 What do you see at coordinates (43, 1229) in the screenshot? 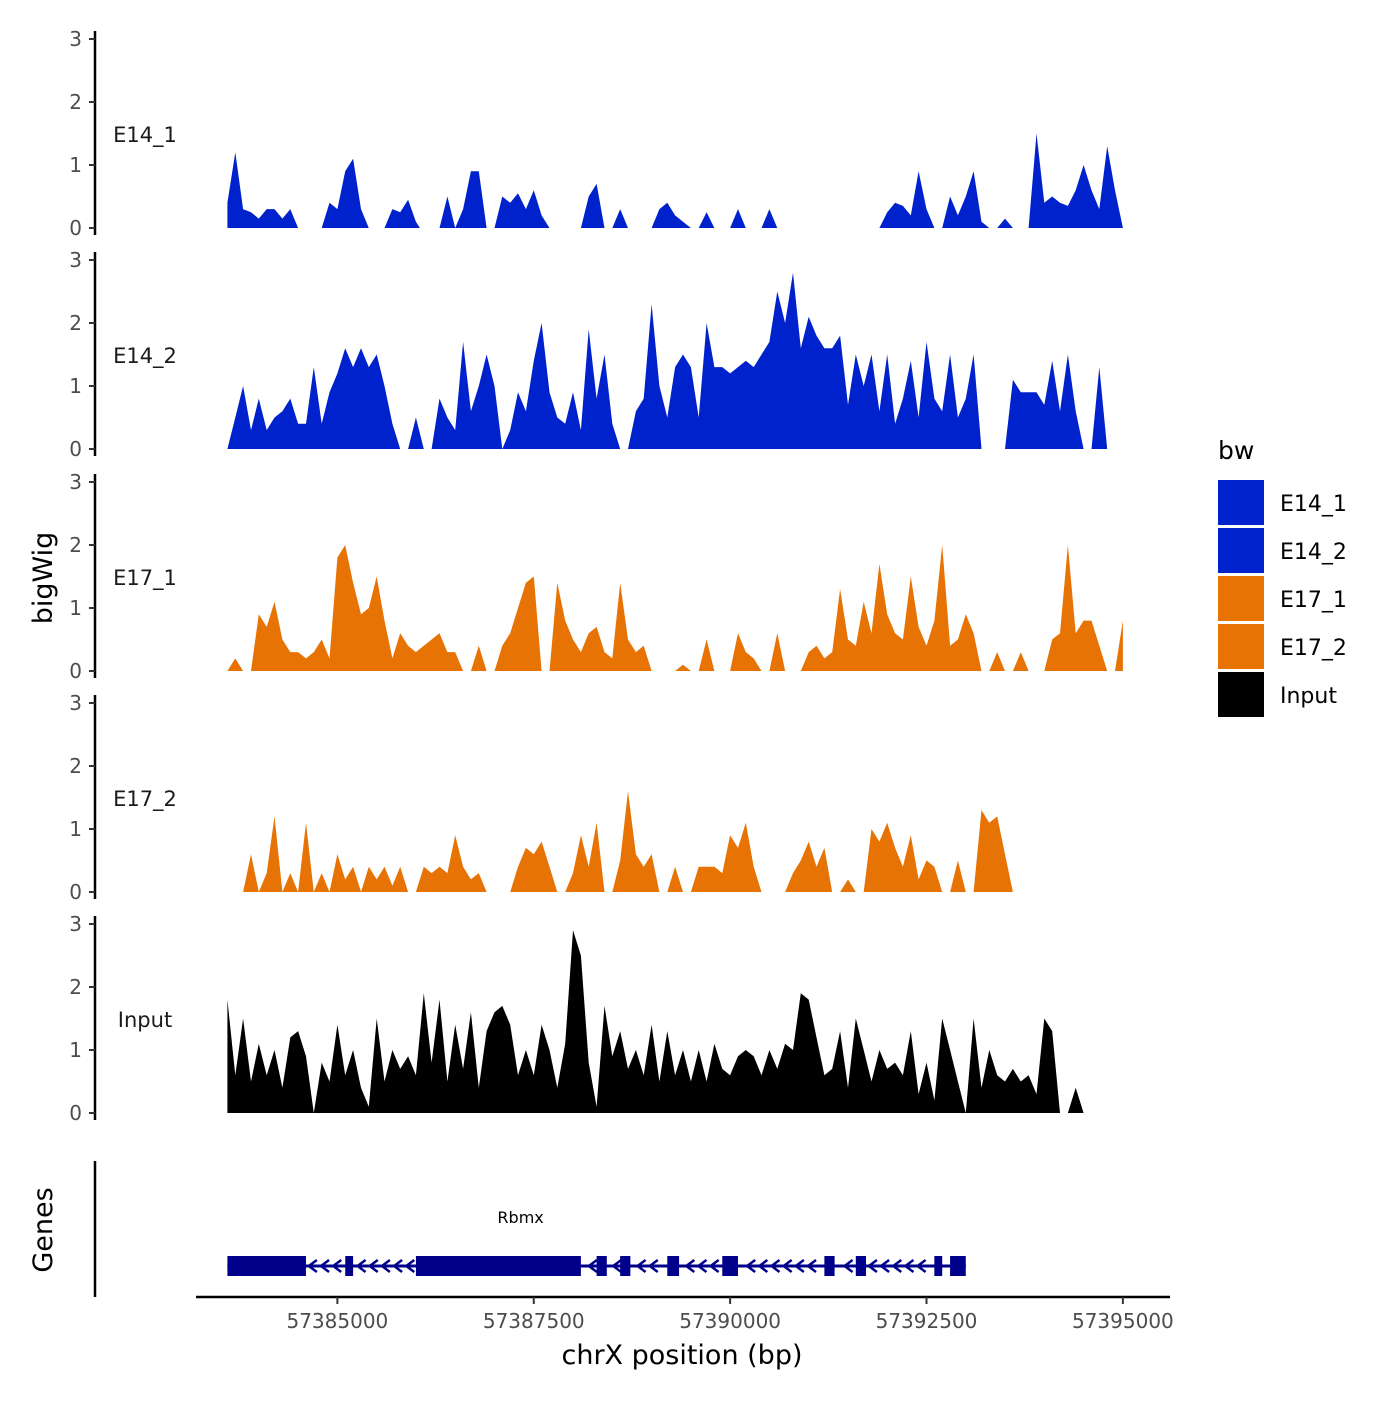
I see `genes-panel-title: Genes` at bounding box center [43, 1229].